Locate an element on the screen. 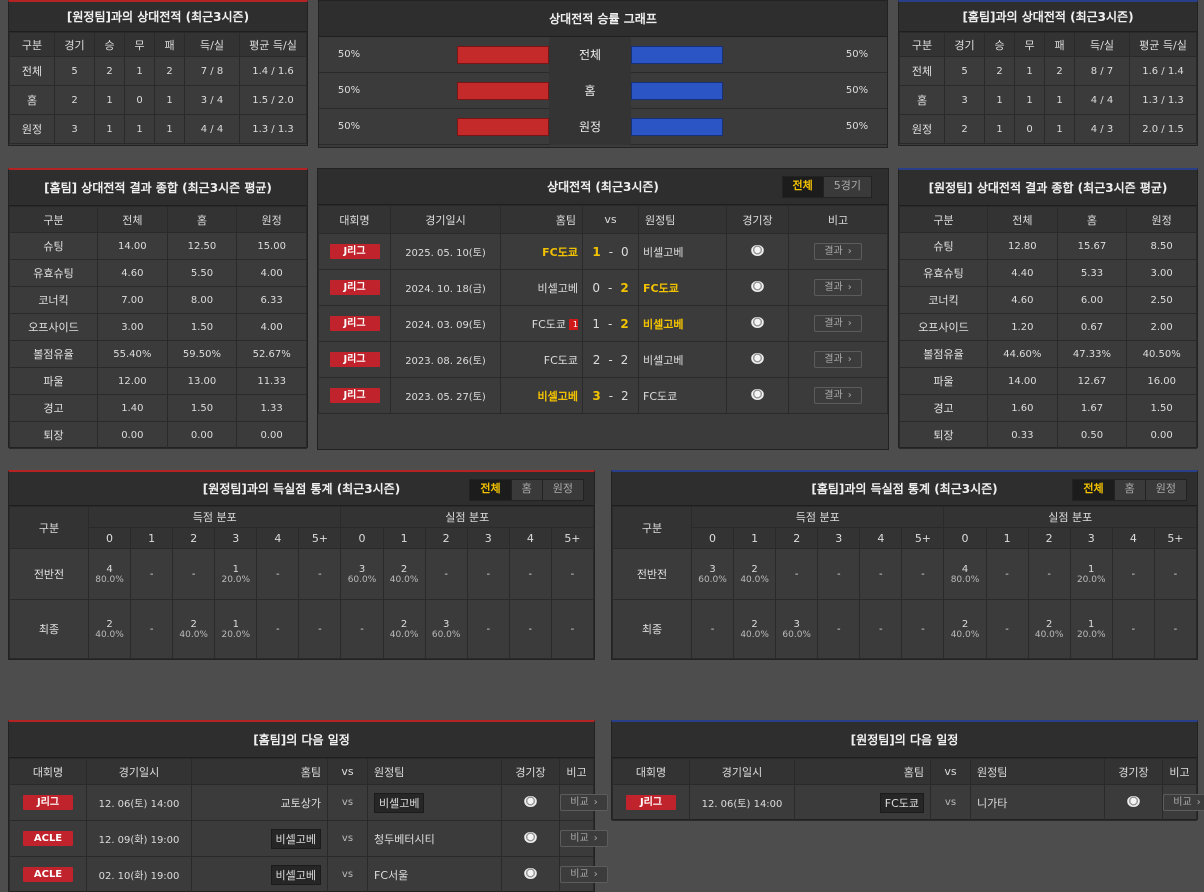 This screenshot has height=892, width=1204. tab-5games: 5경기 is located at coordinates (847, 187).